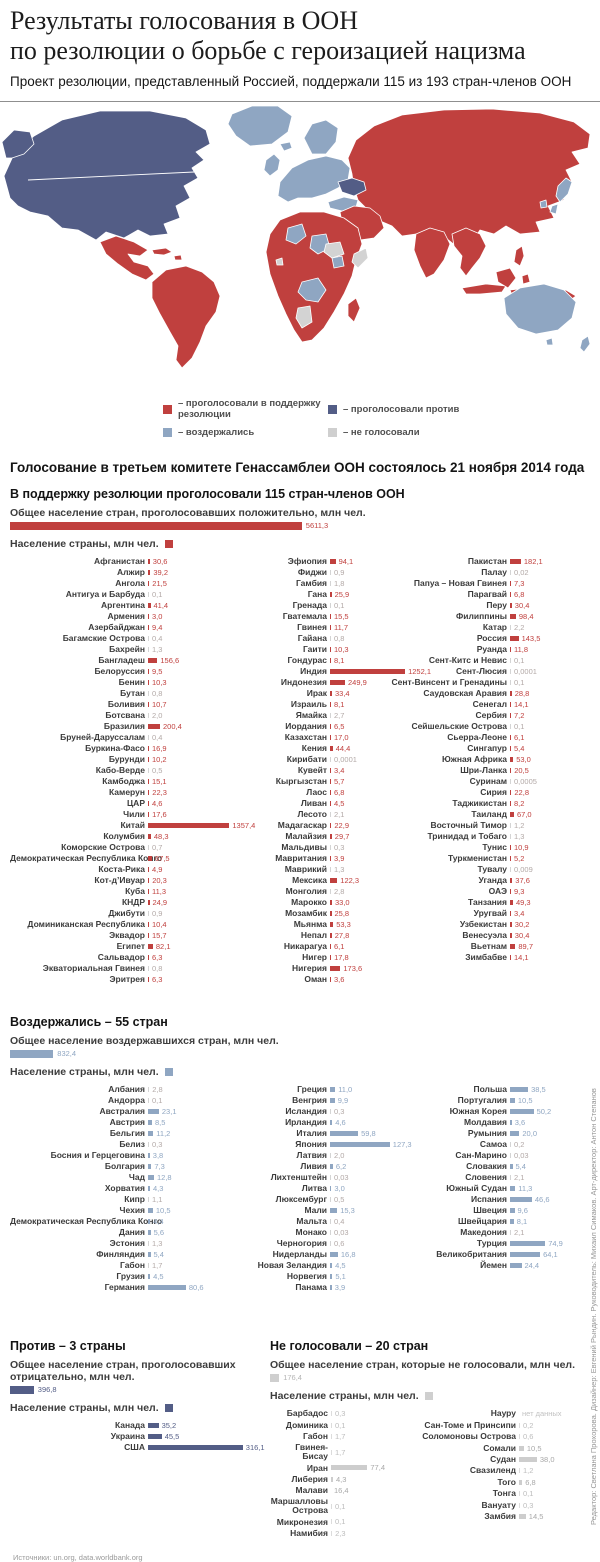  Describe the element at coordinates (549, 341) in the screenshot. I see `map-region-tasmania` at that location.